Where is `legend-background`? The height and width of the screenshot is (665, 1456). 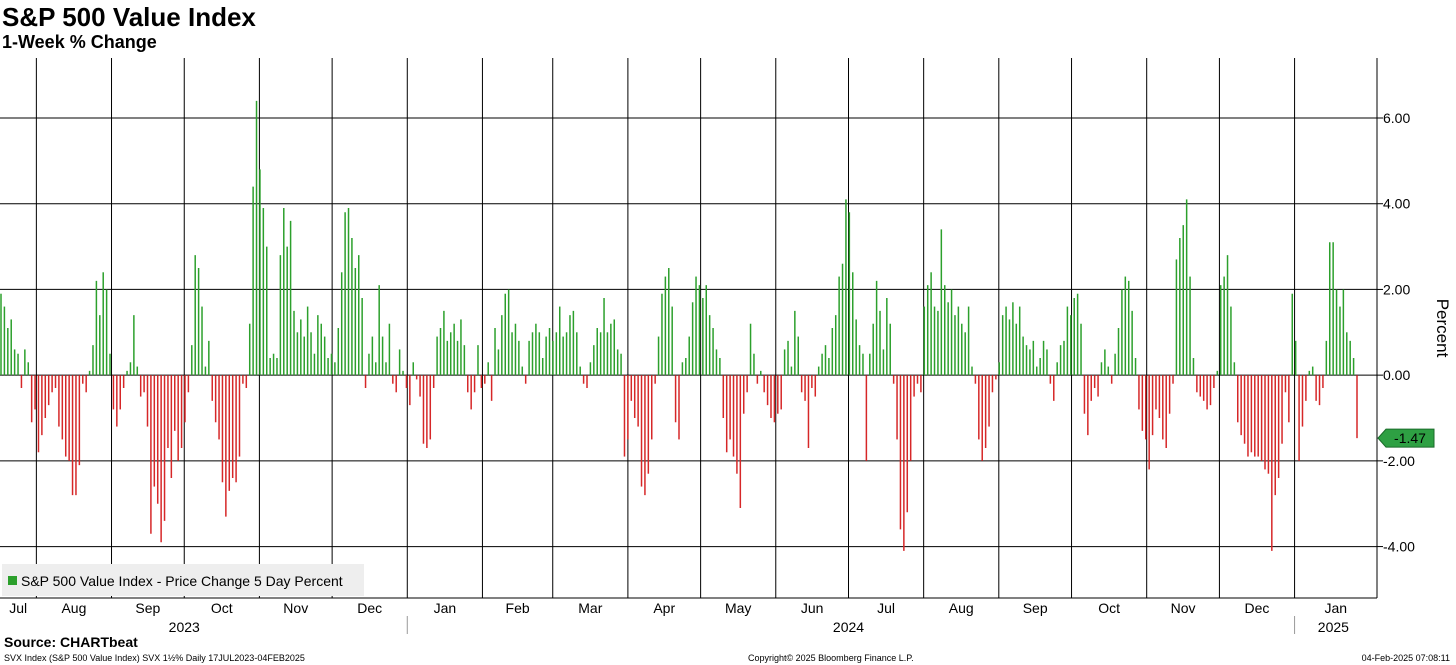
legend-background is located at coordinates (183, 580).